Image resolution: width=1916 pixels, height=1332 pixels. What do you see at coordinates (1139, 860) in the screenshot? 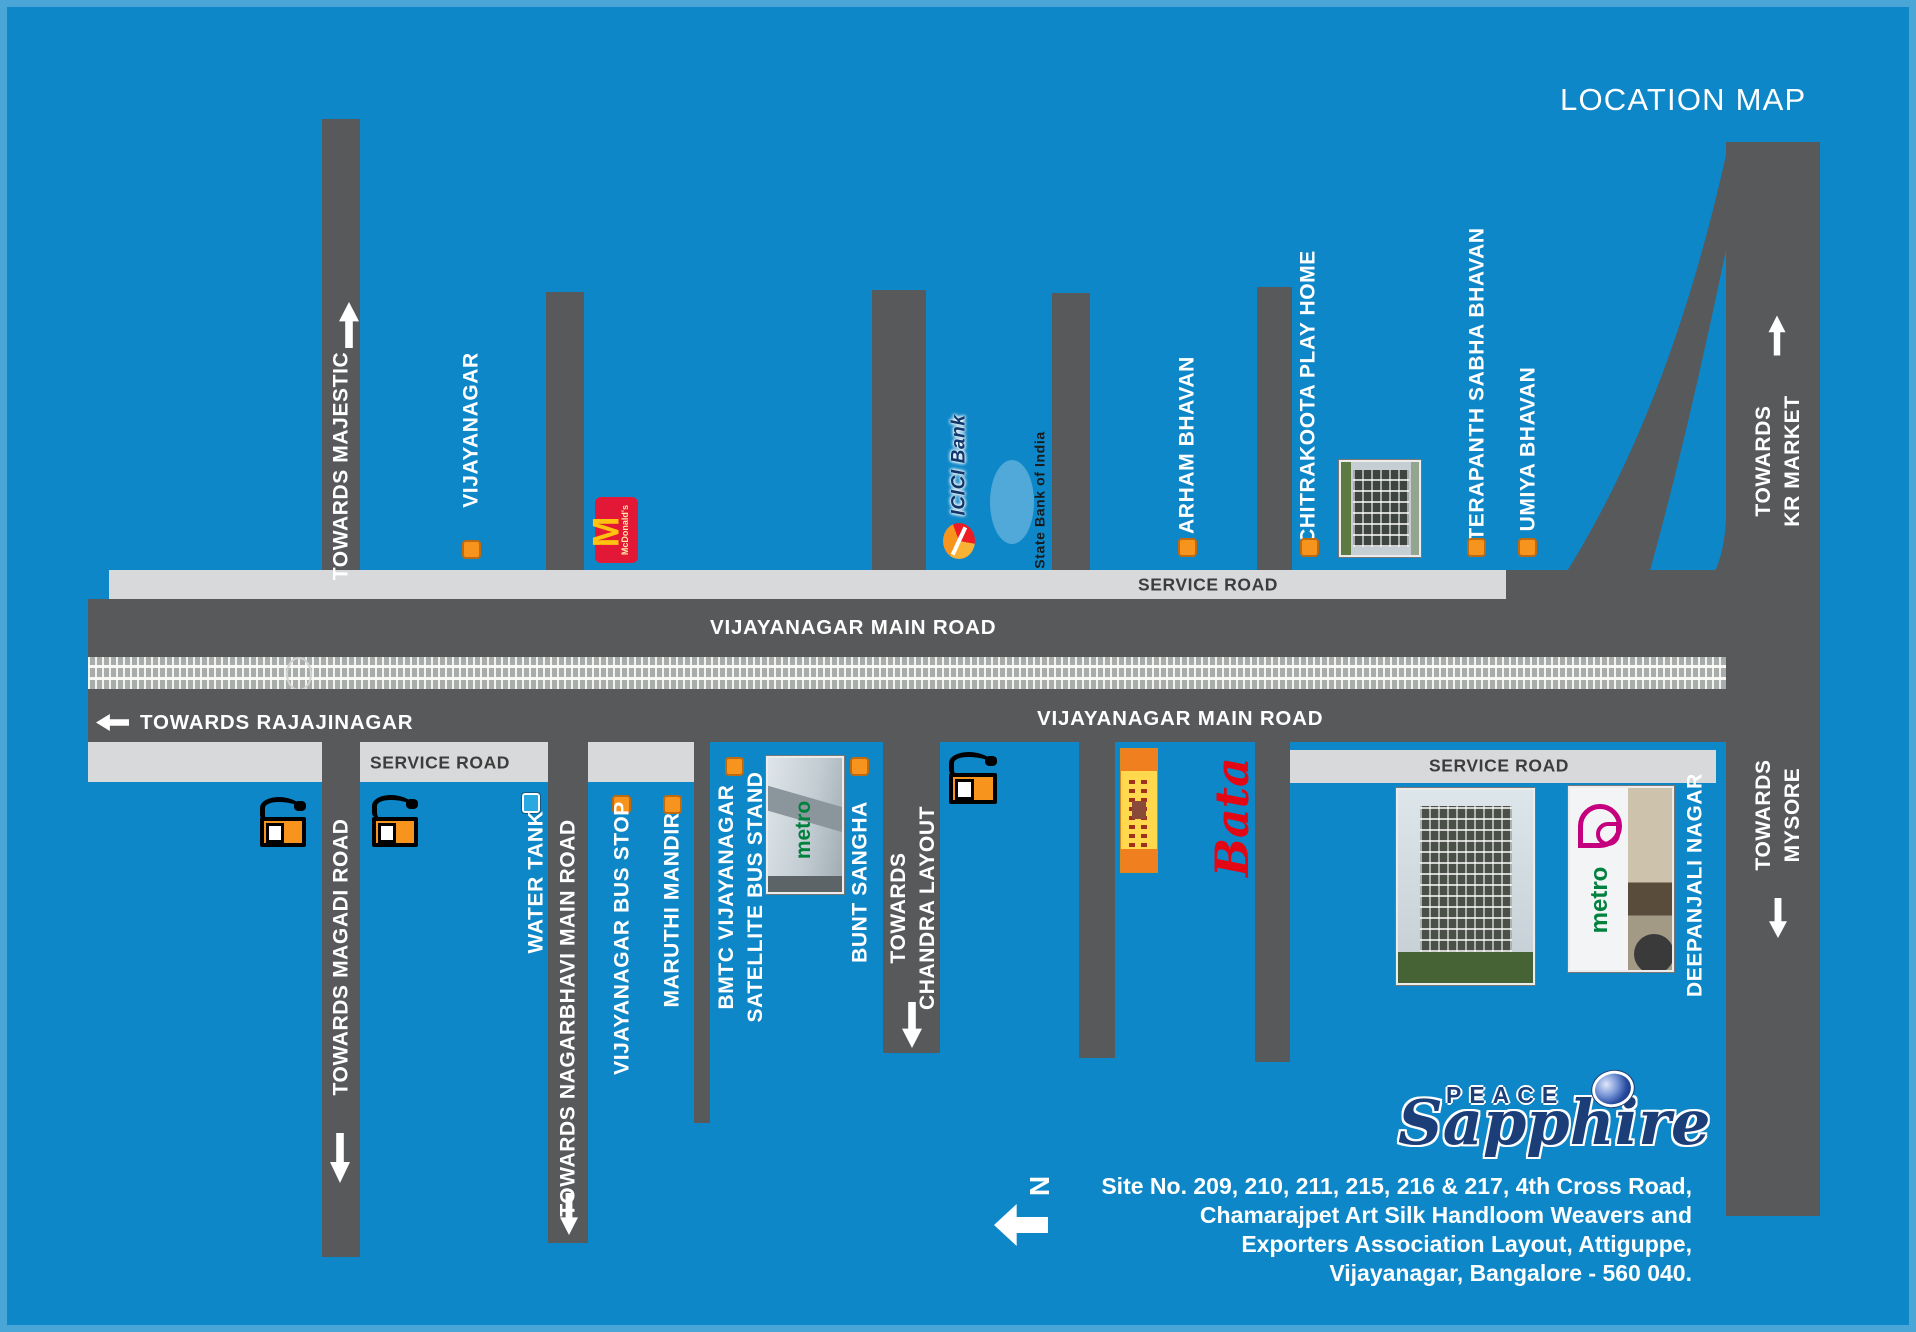
I see `sign-band-bottom` at bounding box center [1139, 860].